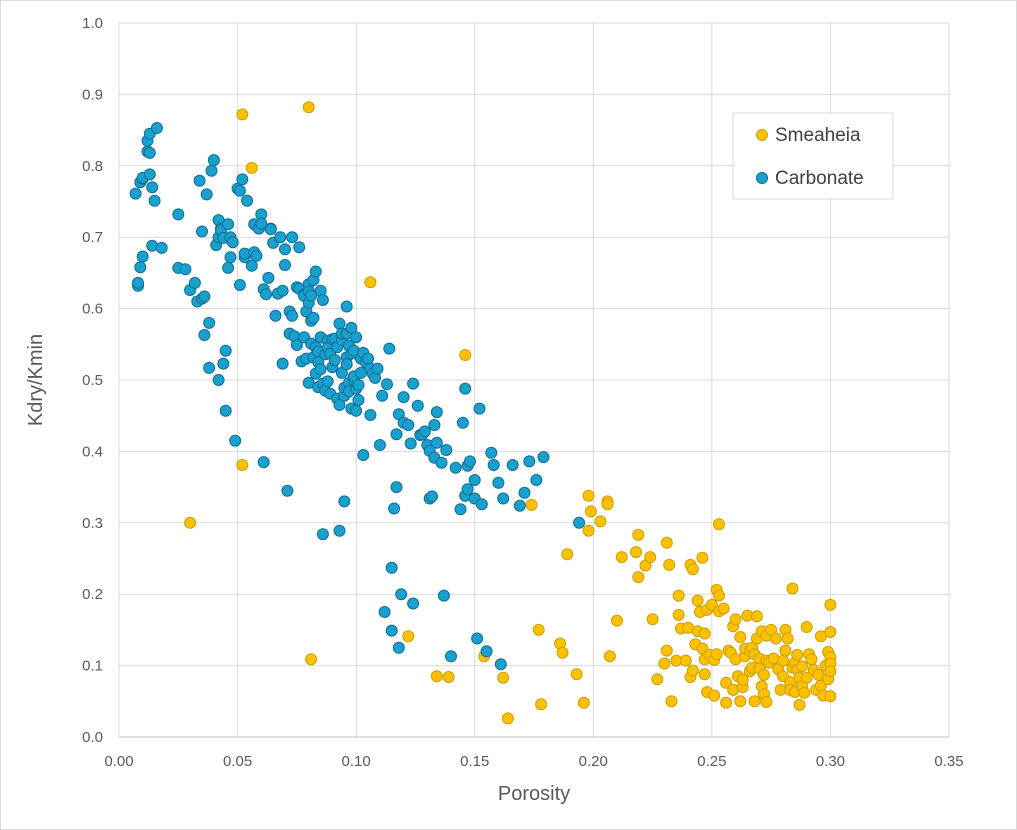 The image size is (1017, 830). Describe the element at coordinates (534, 794) in the screenshot. I see `x-axis-title: Porosity` at that location.